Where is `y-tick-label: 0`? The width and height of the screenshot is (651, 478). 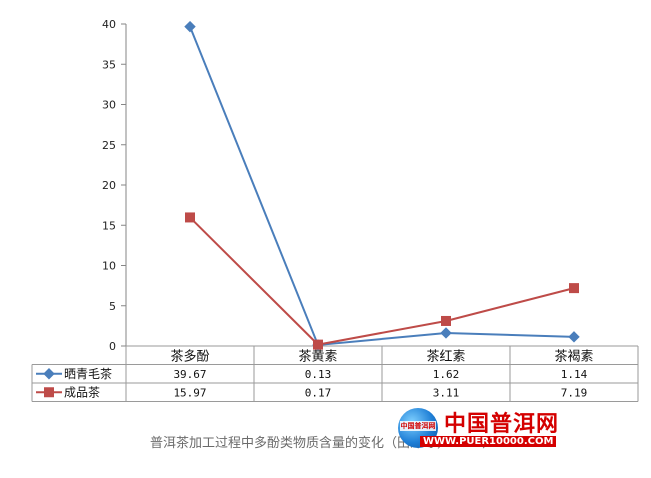 y-tick-label: 0 is located at coordinates (112, 346).